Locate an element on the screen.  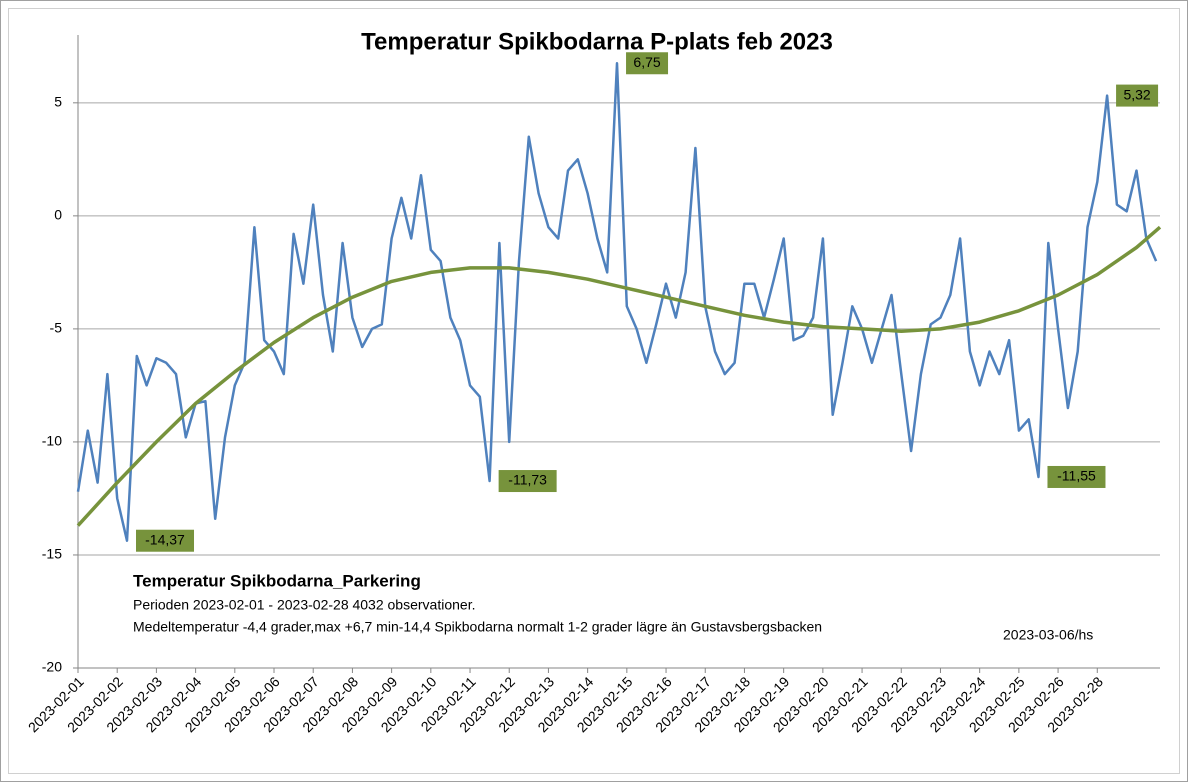
y-tick-label: -20 is located at coordinates (52, 667).